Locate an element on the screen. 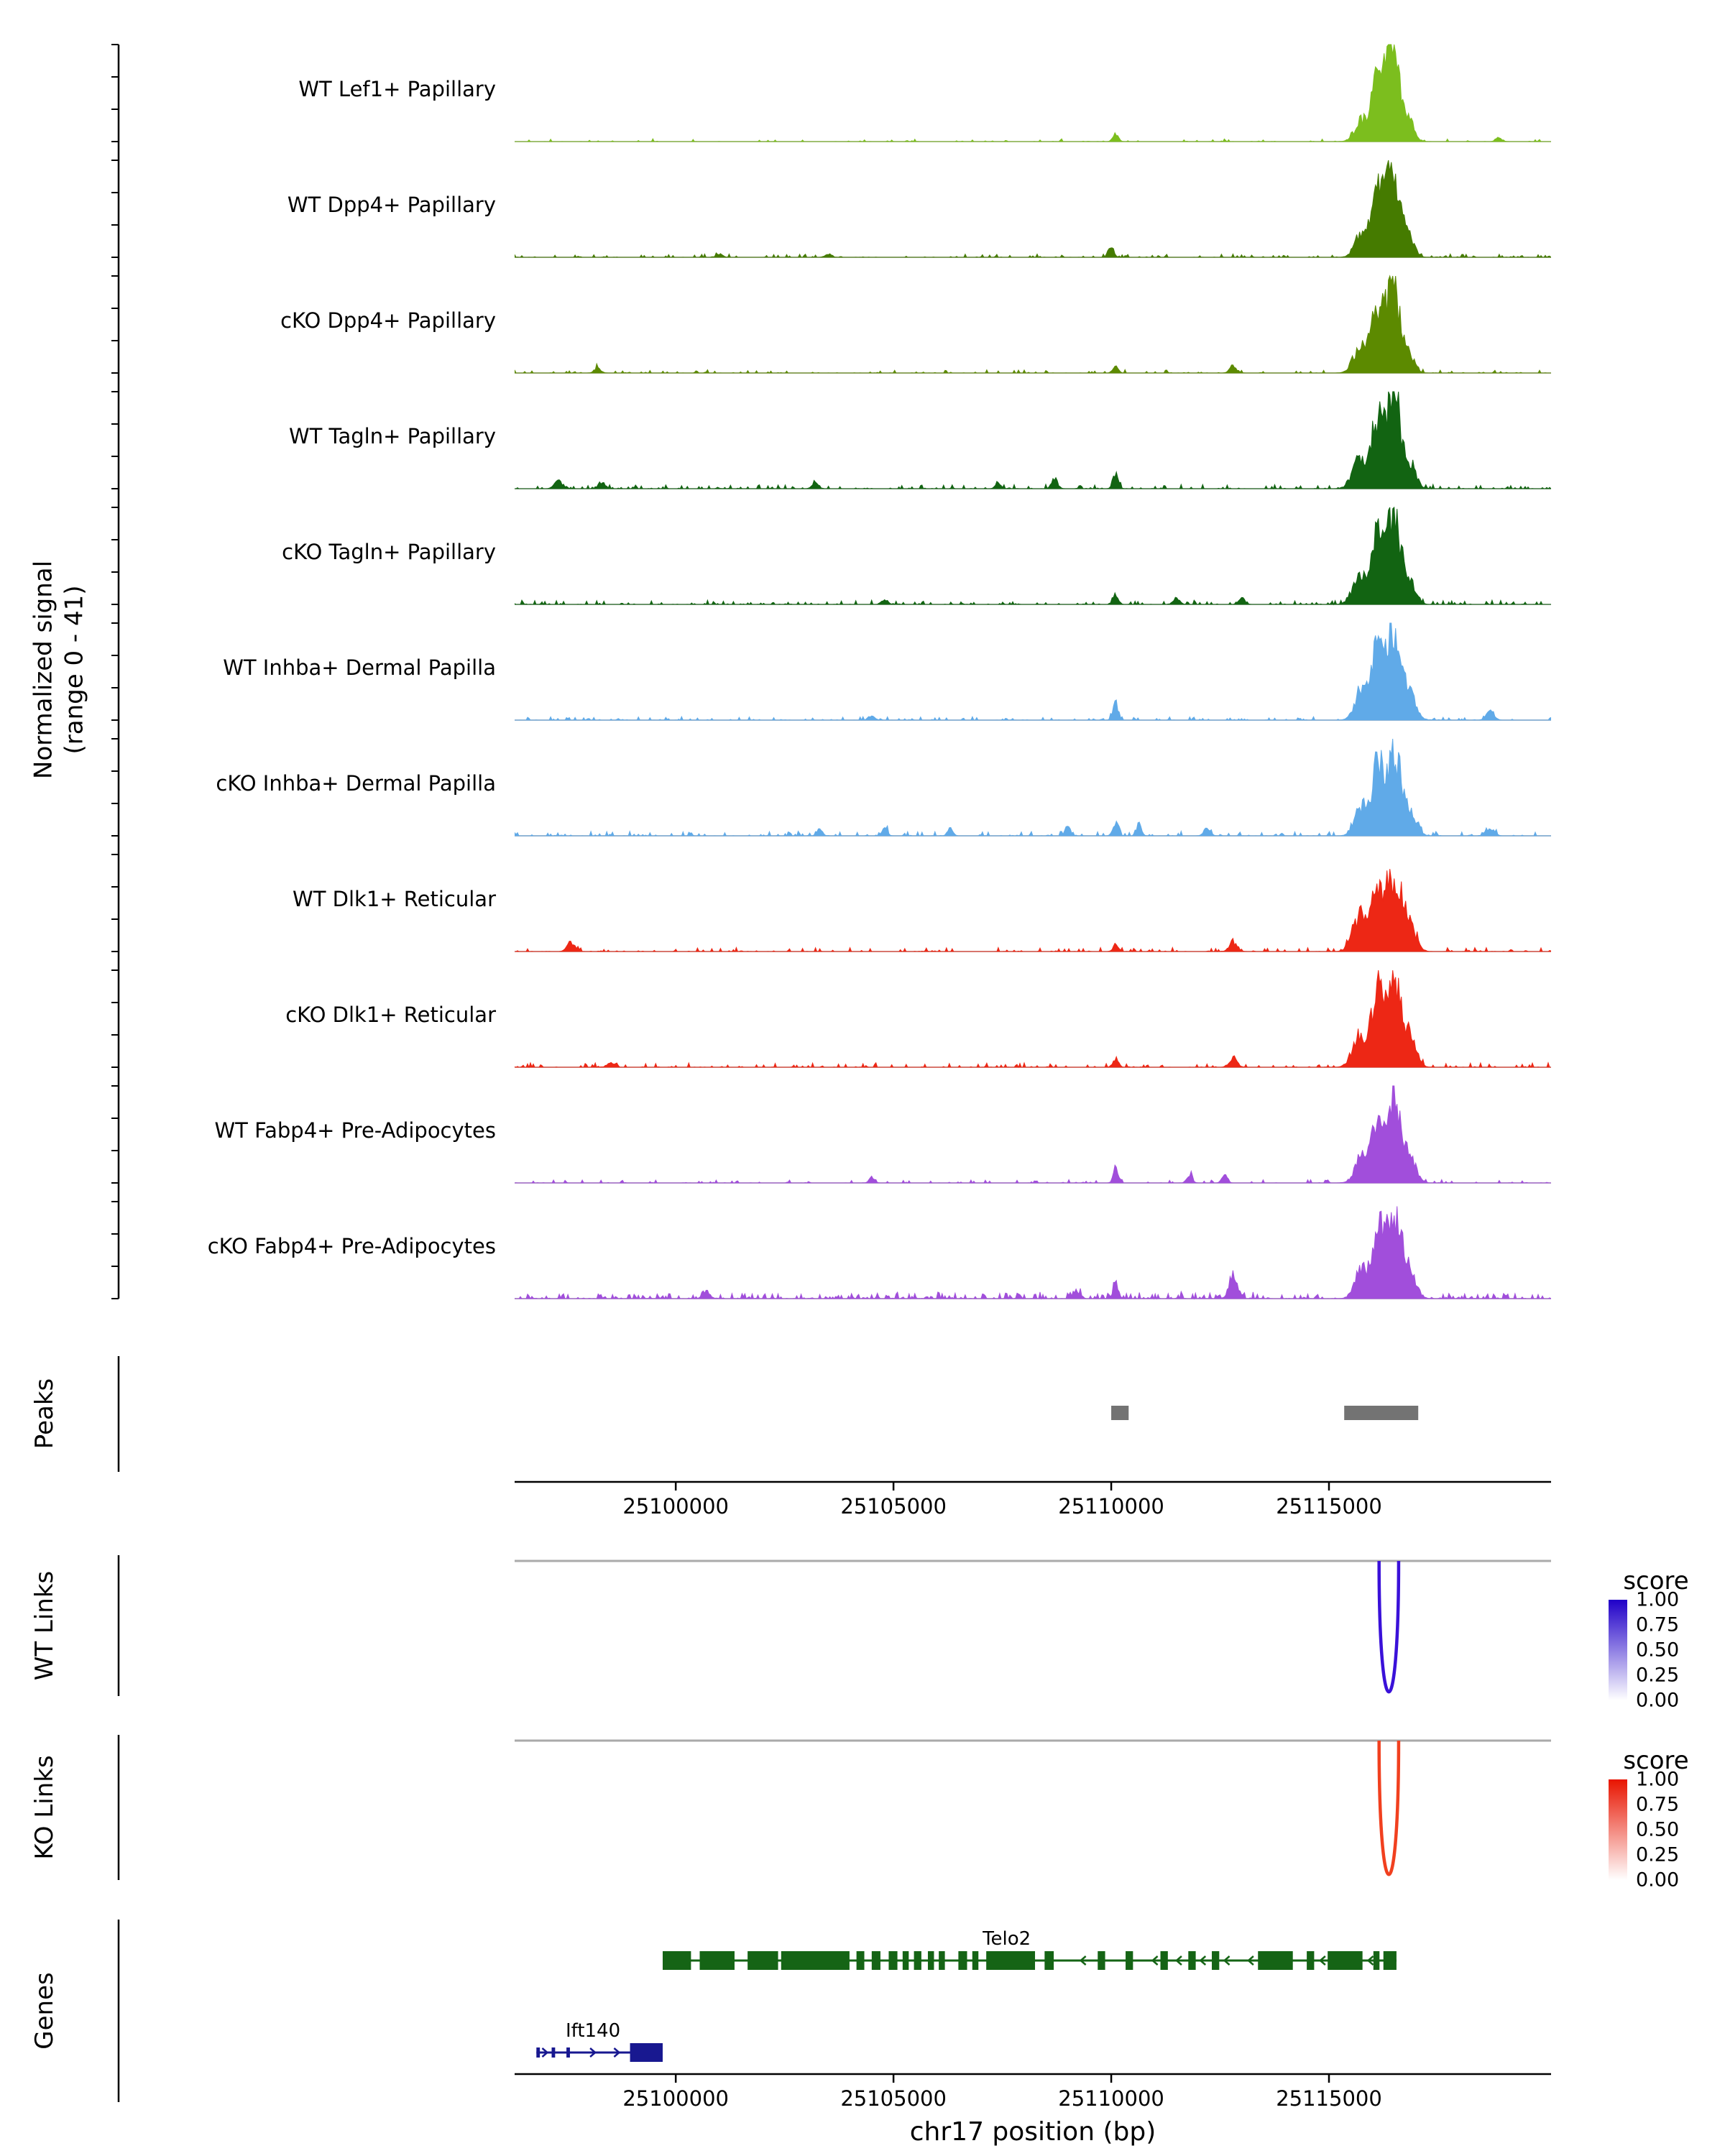  coverage-track-row: WT Inhba+ Dermal Papilla is located at coordinates (862, 669).